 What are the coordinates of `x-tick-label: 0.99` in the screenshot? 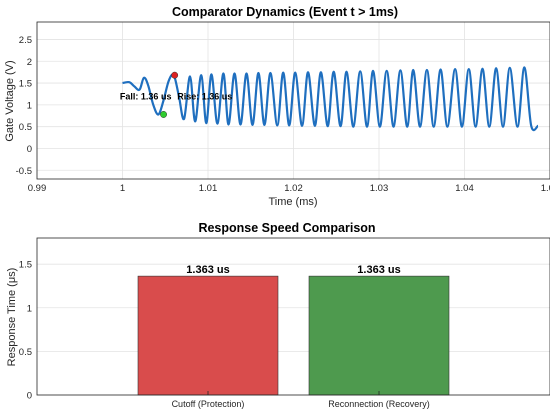 It's located at (37, 188).